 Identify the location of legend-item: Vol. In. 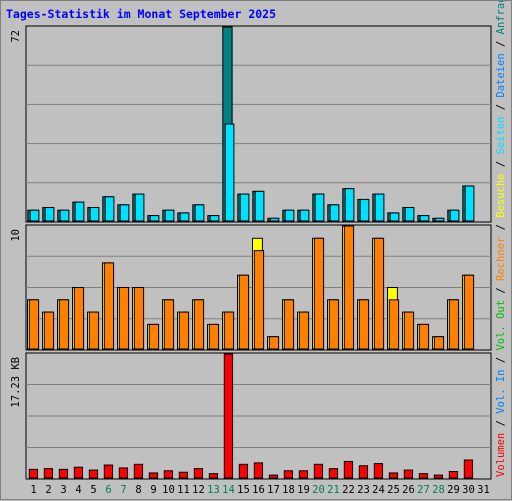
(501, 392).